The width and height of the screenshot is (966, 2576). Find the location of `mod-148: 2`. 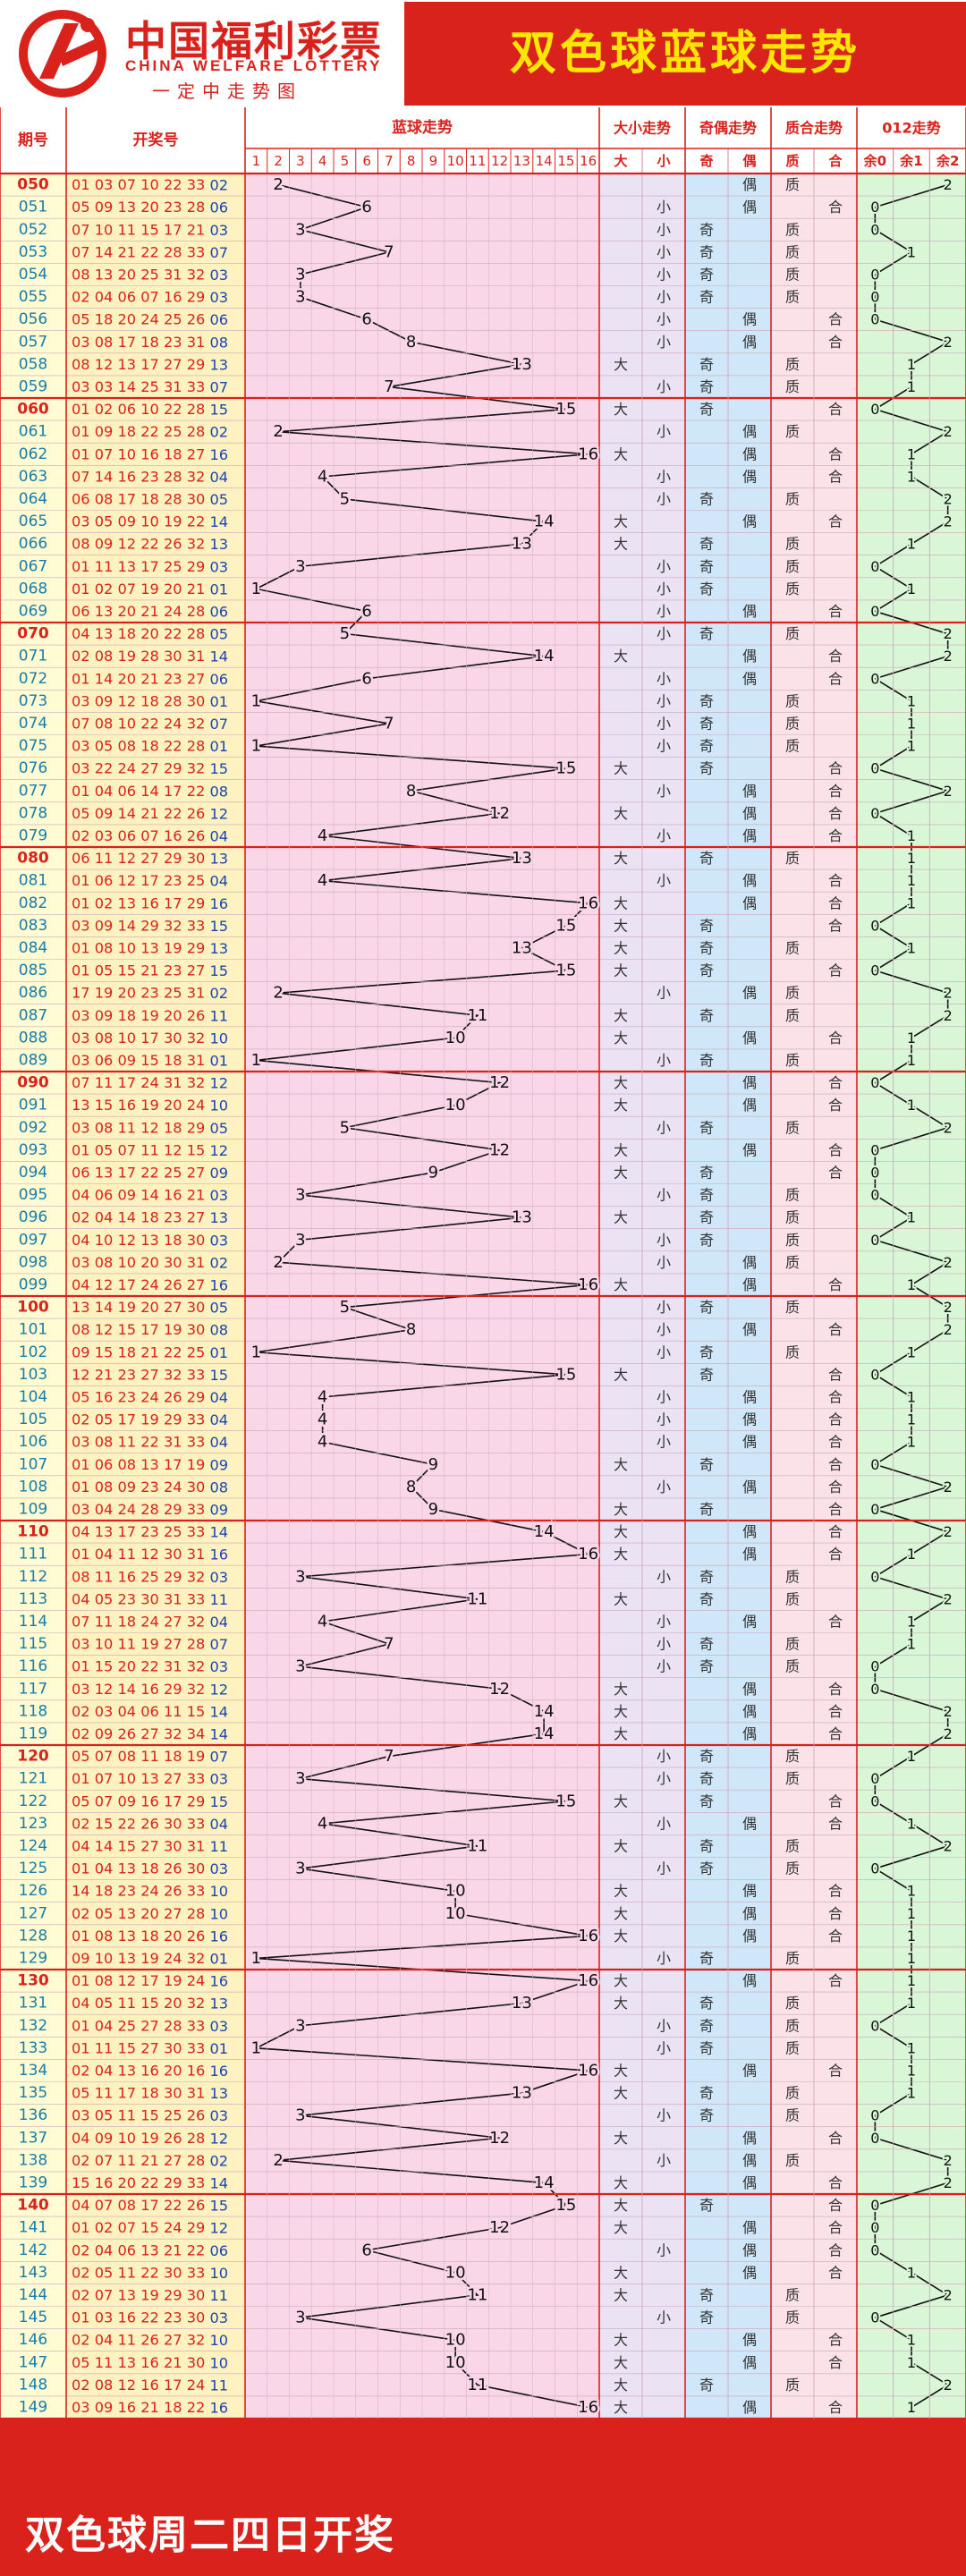

mod-148: 2 is located at coordinates (948, 2385).